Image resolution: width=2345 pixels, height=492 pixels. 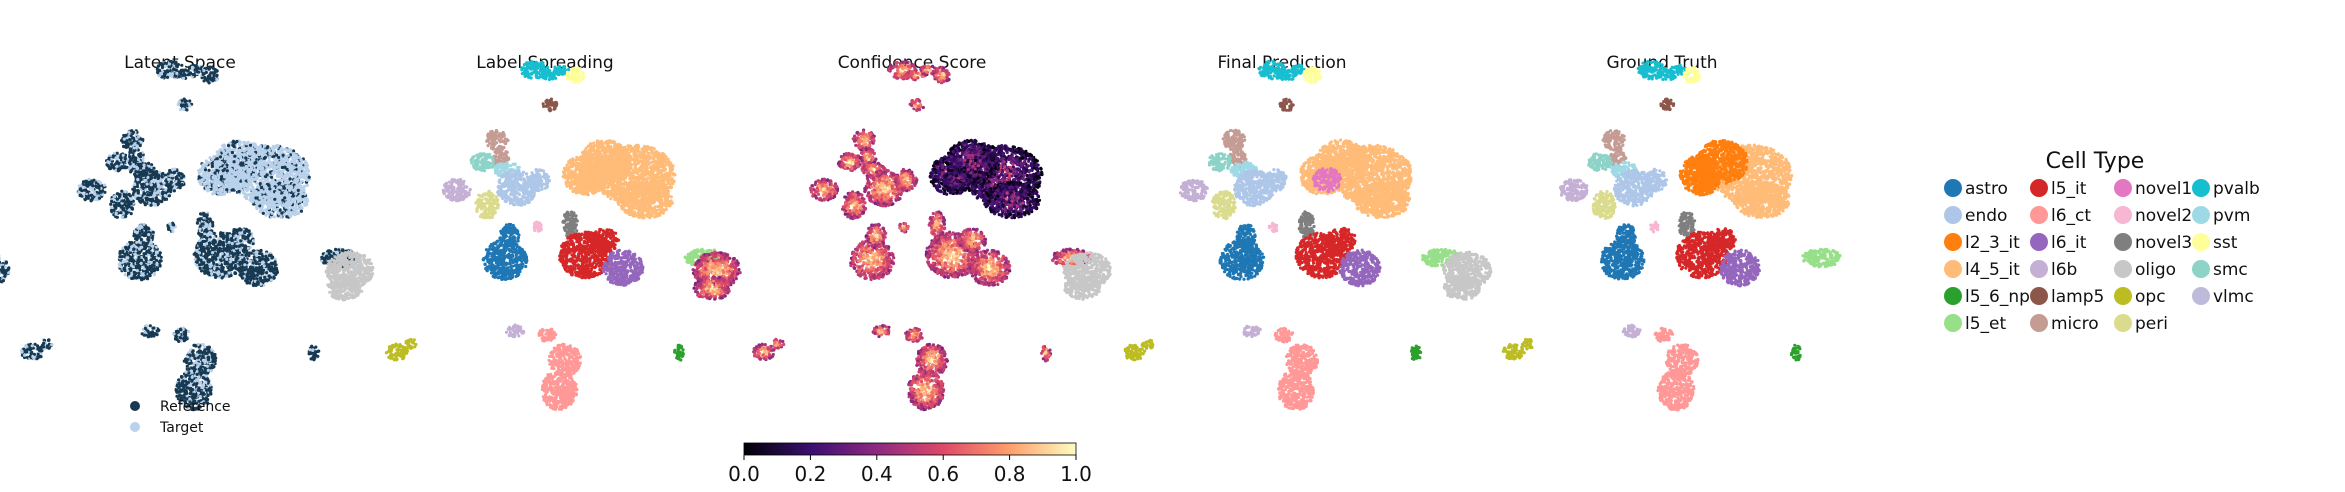 What do you see at coordinates (174, 225) in the screenshot?
I see `point-novel2` at bounding box center [174, 225].